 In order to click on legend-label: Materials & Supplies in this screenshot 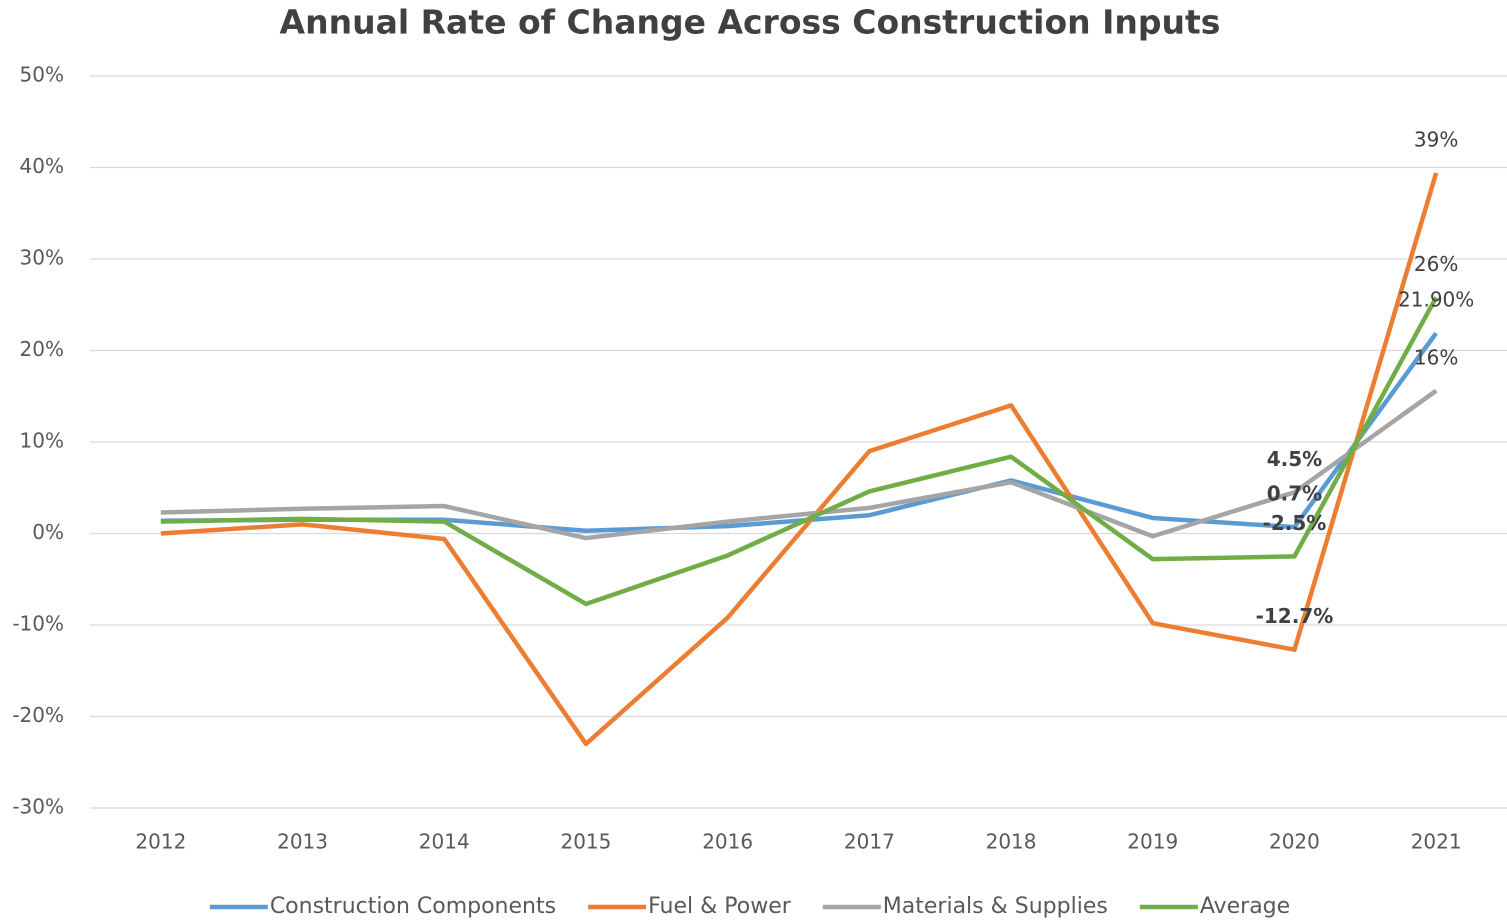, I will do `click(995, 906)`.